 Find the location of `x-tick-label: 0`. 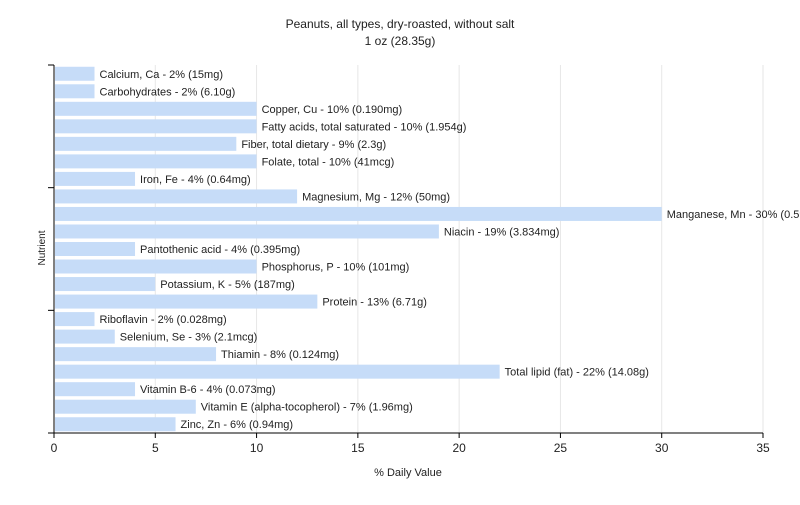

x-tick-label: 0 is located at coordinates (54, 448).